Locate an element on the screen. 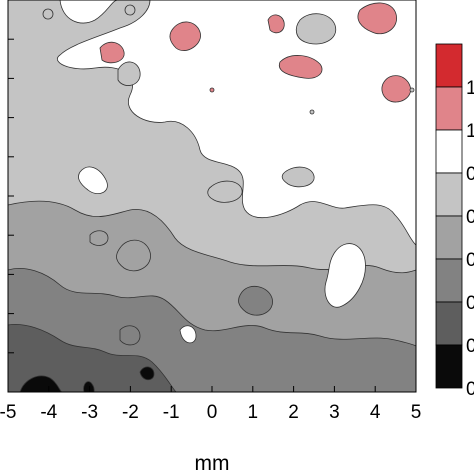 This screenshot has height=474, width=474. x-axis-ticks is located at coordinates (212, 389).